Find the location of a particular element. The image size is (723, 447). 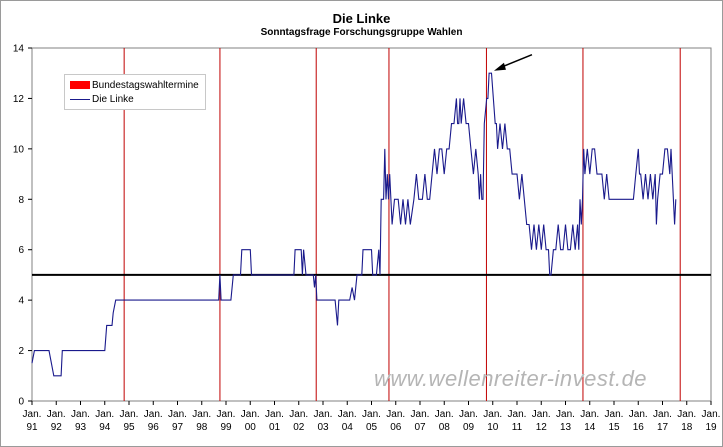

legend-item-elections: Bundestagswahltermine is located at coordinates (134, 85).